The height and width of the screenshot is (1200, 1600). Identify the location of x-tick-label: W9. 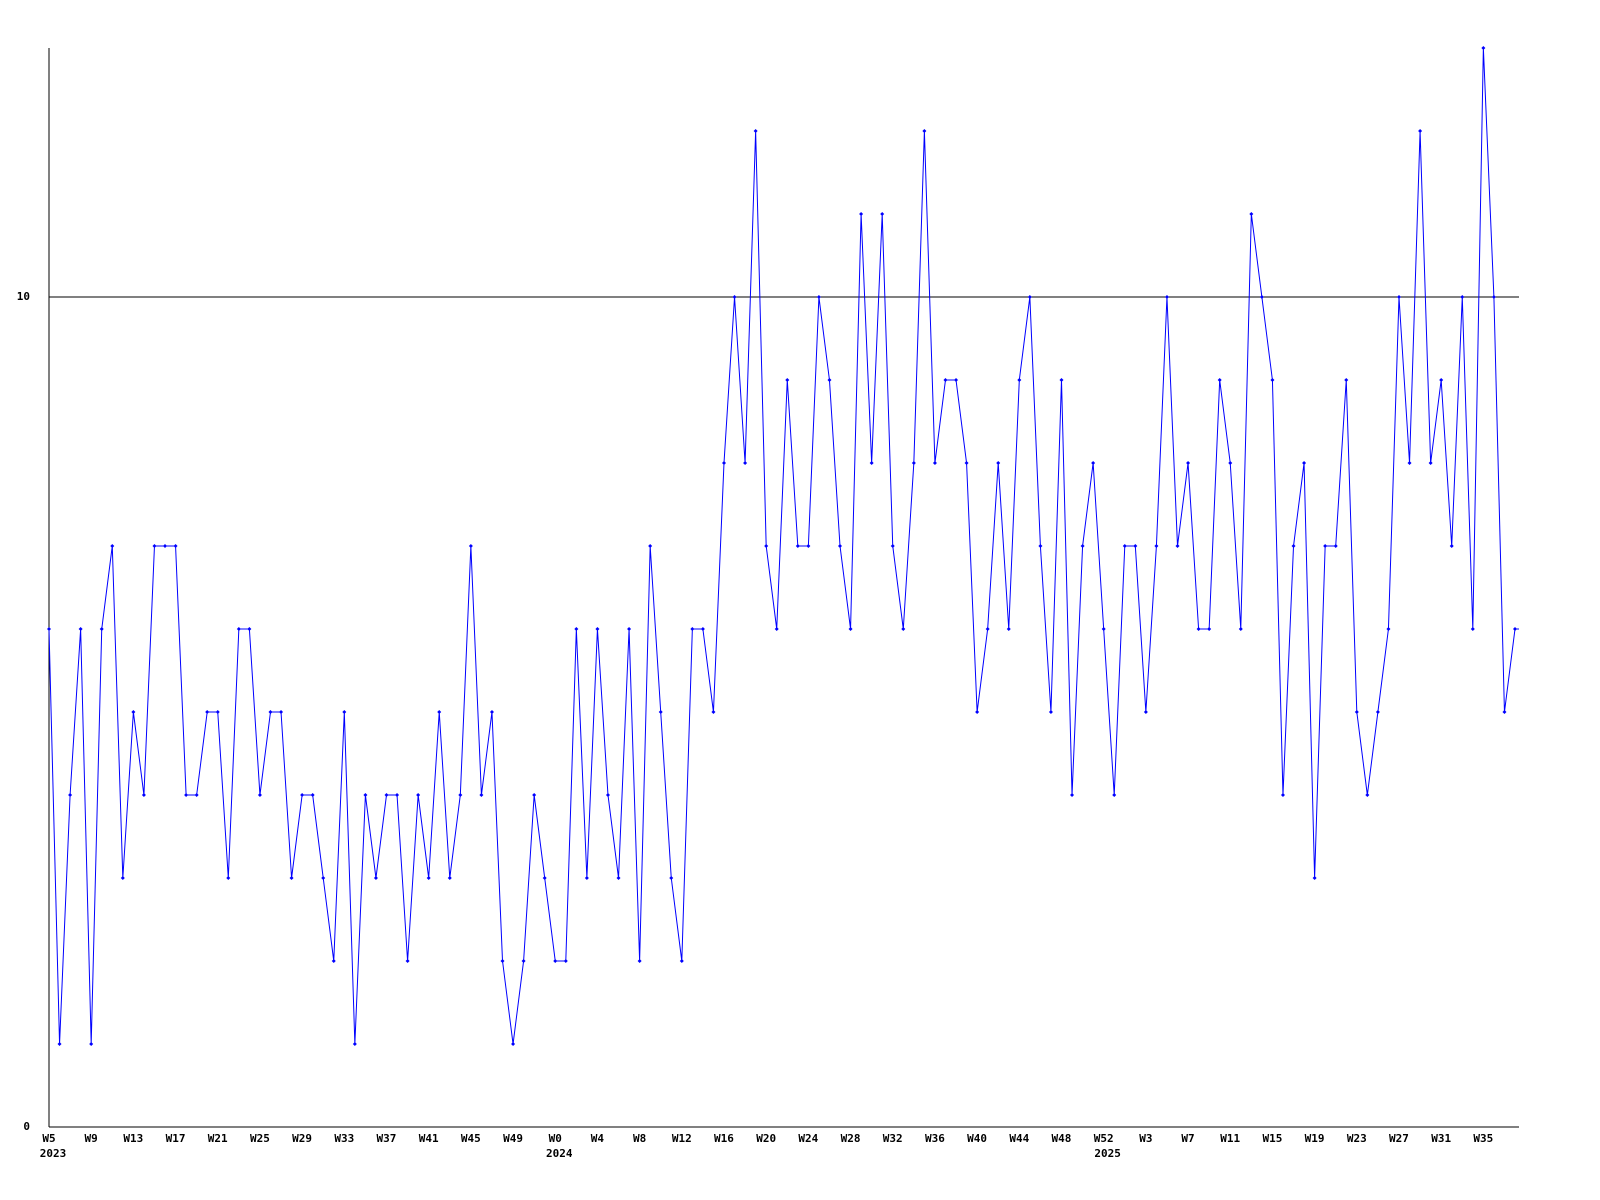
(91, 1138).